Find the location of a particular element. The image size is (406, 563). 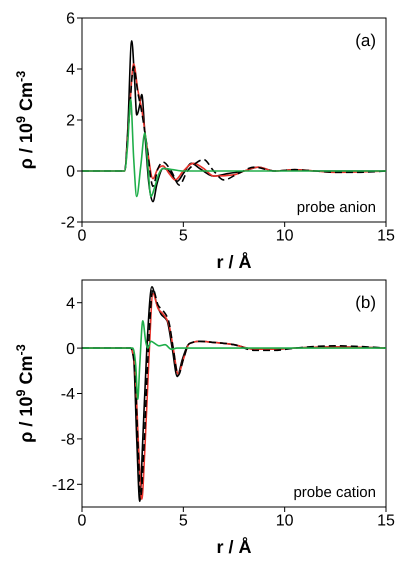

y-tick-label: 6 is located at coordinates (71, 19).